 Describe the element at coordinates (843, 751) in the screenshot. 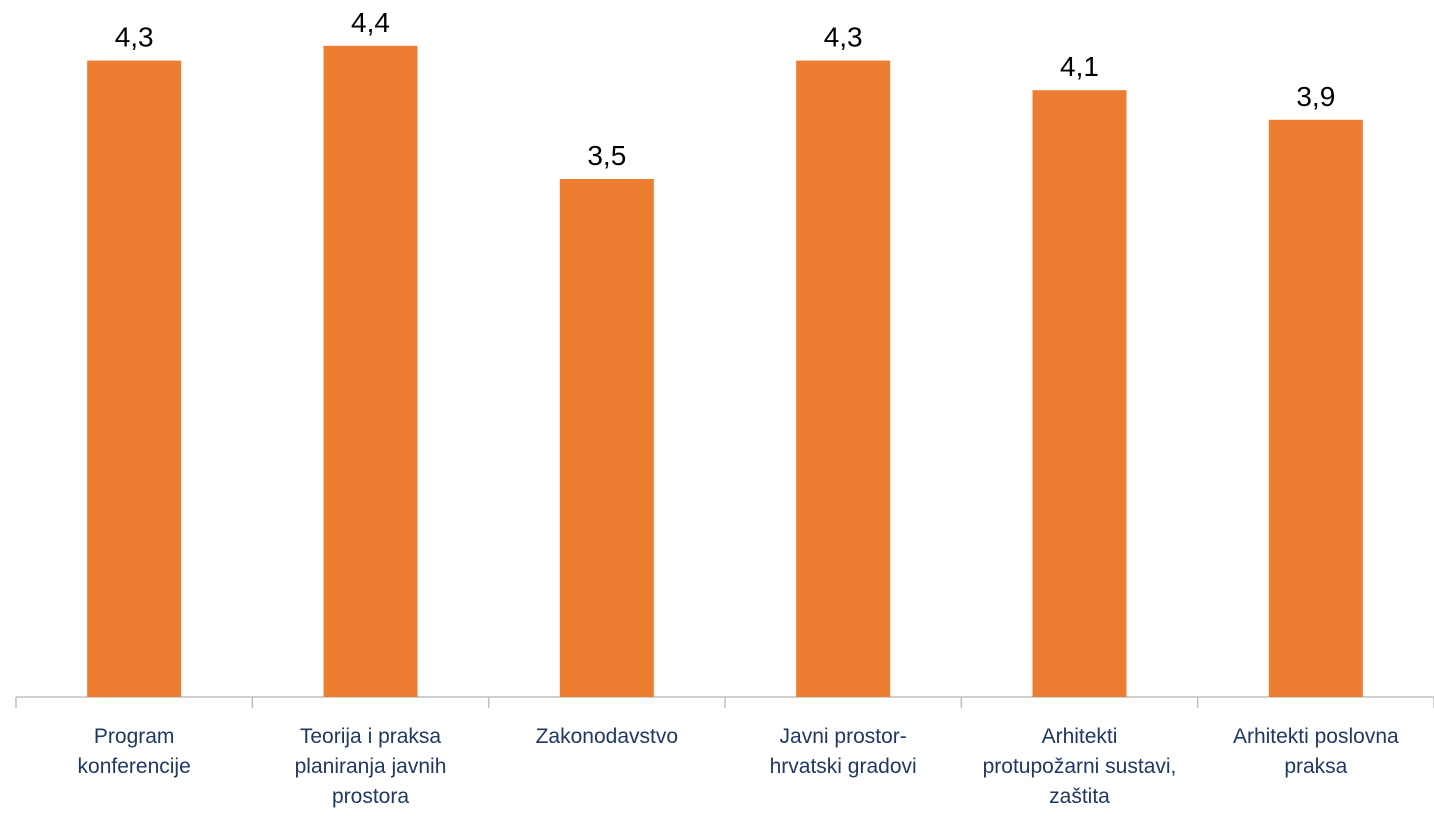

I see `x-tick-label: Javni prostor-hrvatski gradovi` at that location.